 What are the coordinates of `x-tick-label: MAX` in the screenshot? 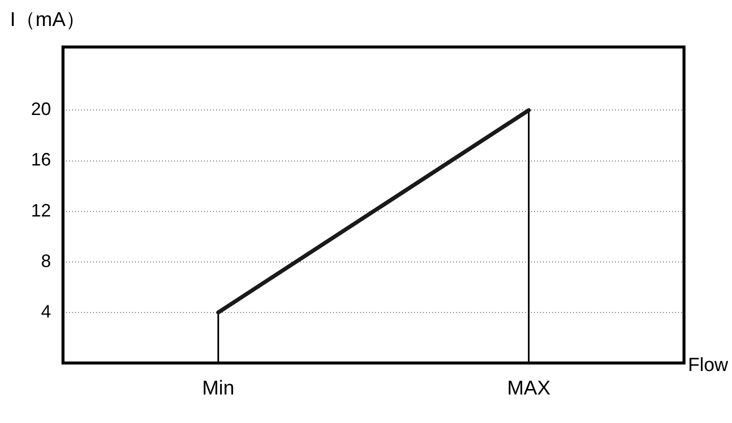 It's located at (528, 389).